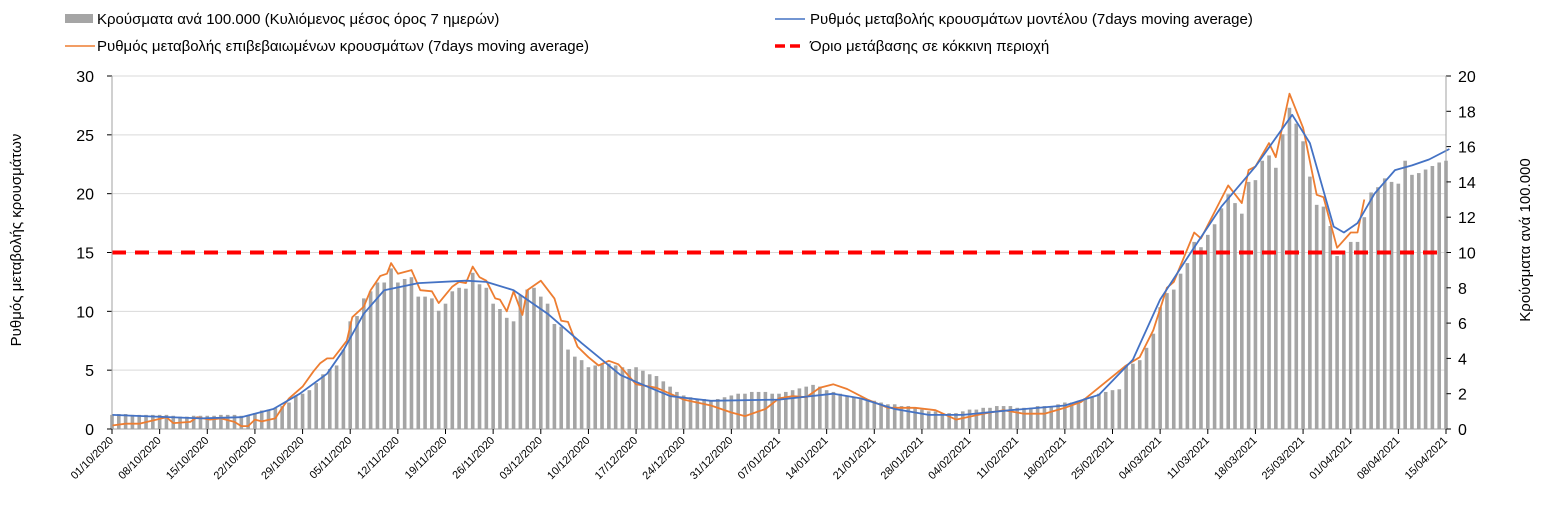 This screenshot has width=1545, height=512. What do you see at coordinates (426, 458) in the screenshot?
I see `x-tick-label: 19/11/2020` at bounding box center [426, 458].